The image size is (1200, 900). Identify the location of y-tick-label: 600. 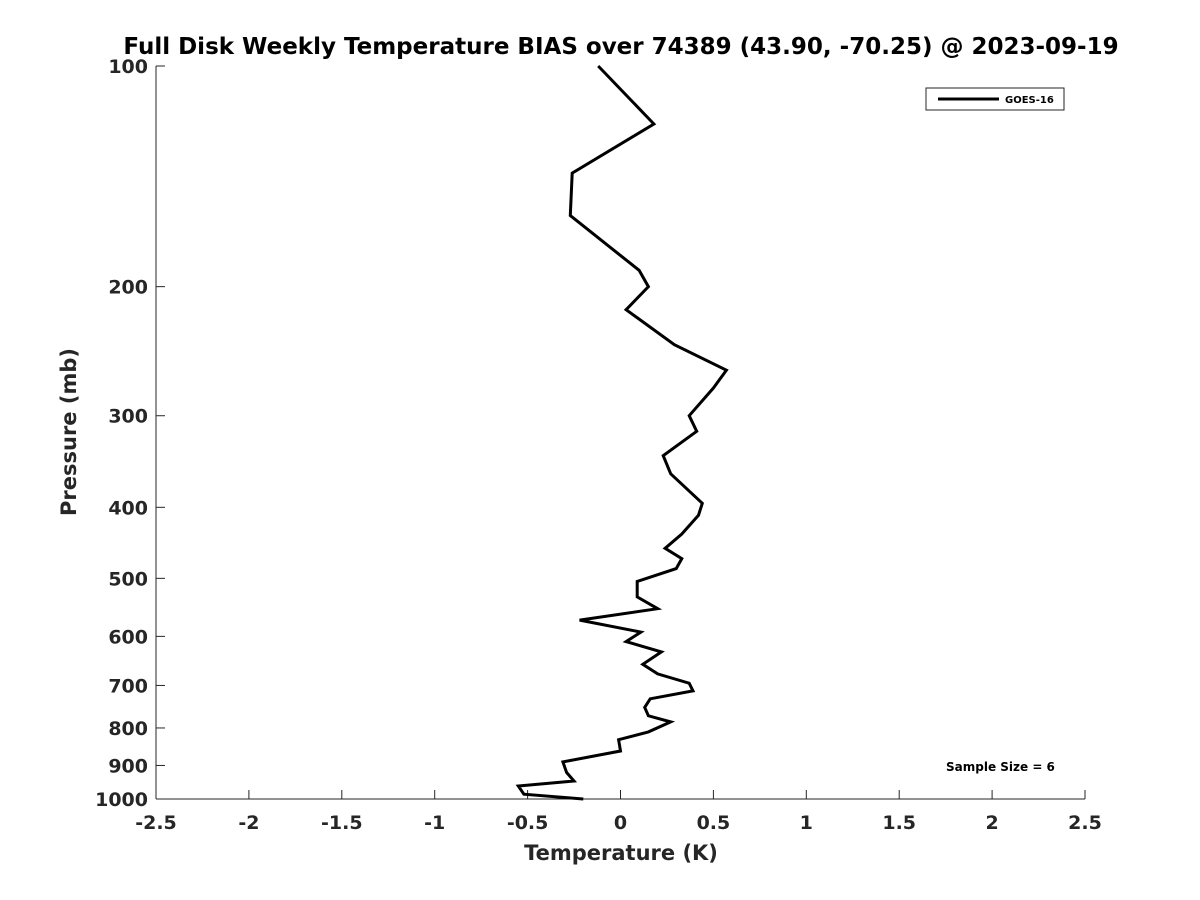
(128, 637).